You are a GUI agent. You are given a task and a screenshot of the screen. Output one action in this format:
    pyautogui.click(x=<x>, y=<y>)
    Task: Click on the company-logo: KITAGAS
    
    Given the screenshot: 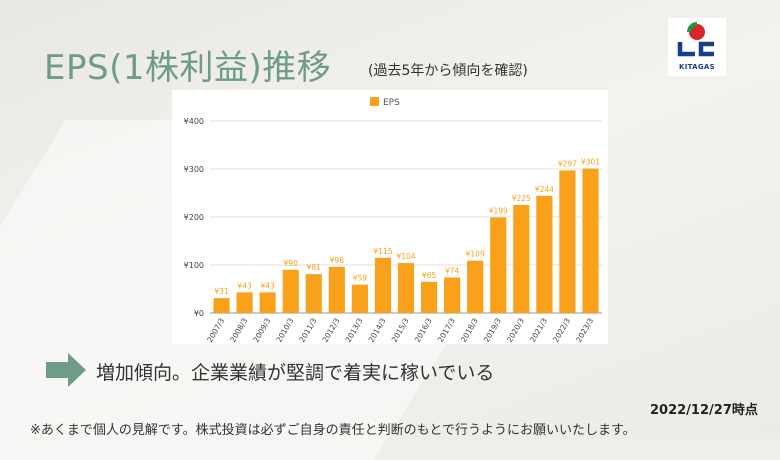 What is the action you would take?
    pyautogui.click(x=697, y=47)
    